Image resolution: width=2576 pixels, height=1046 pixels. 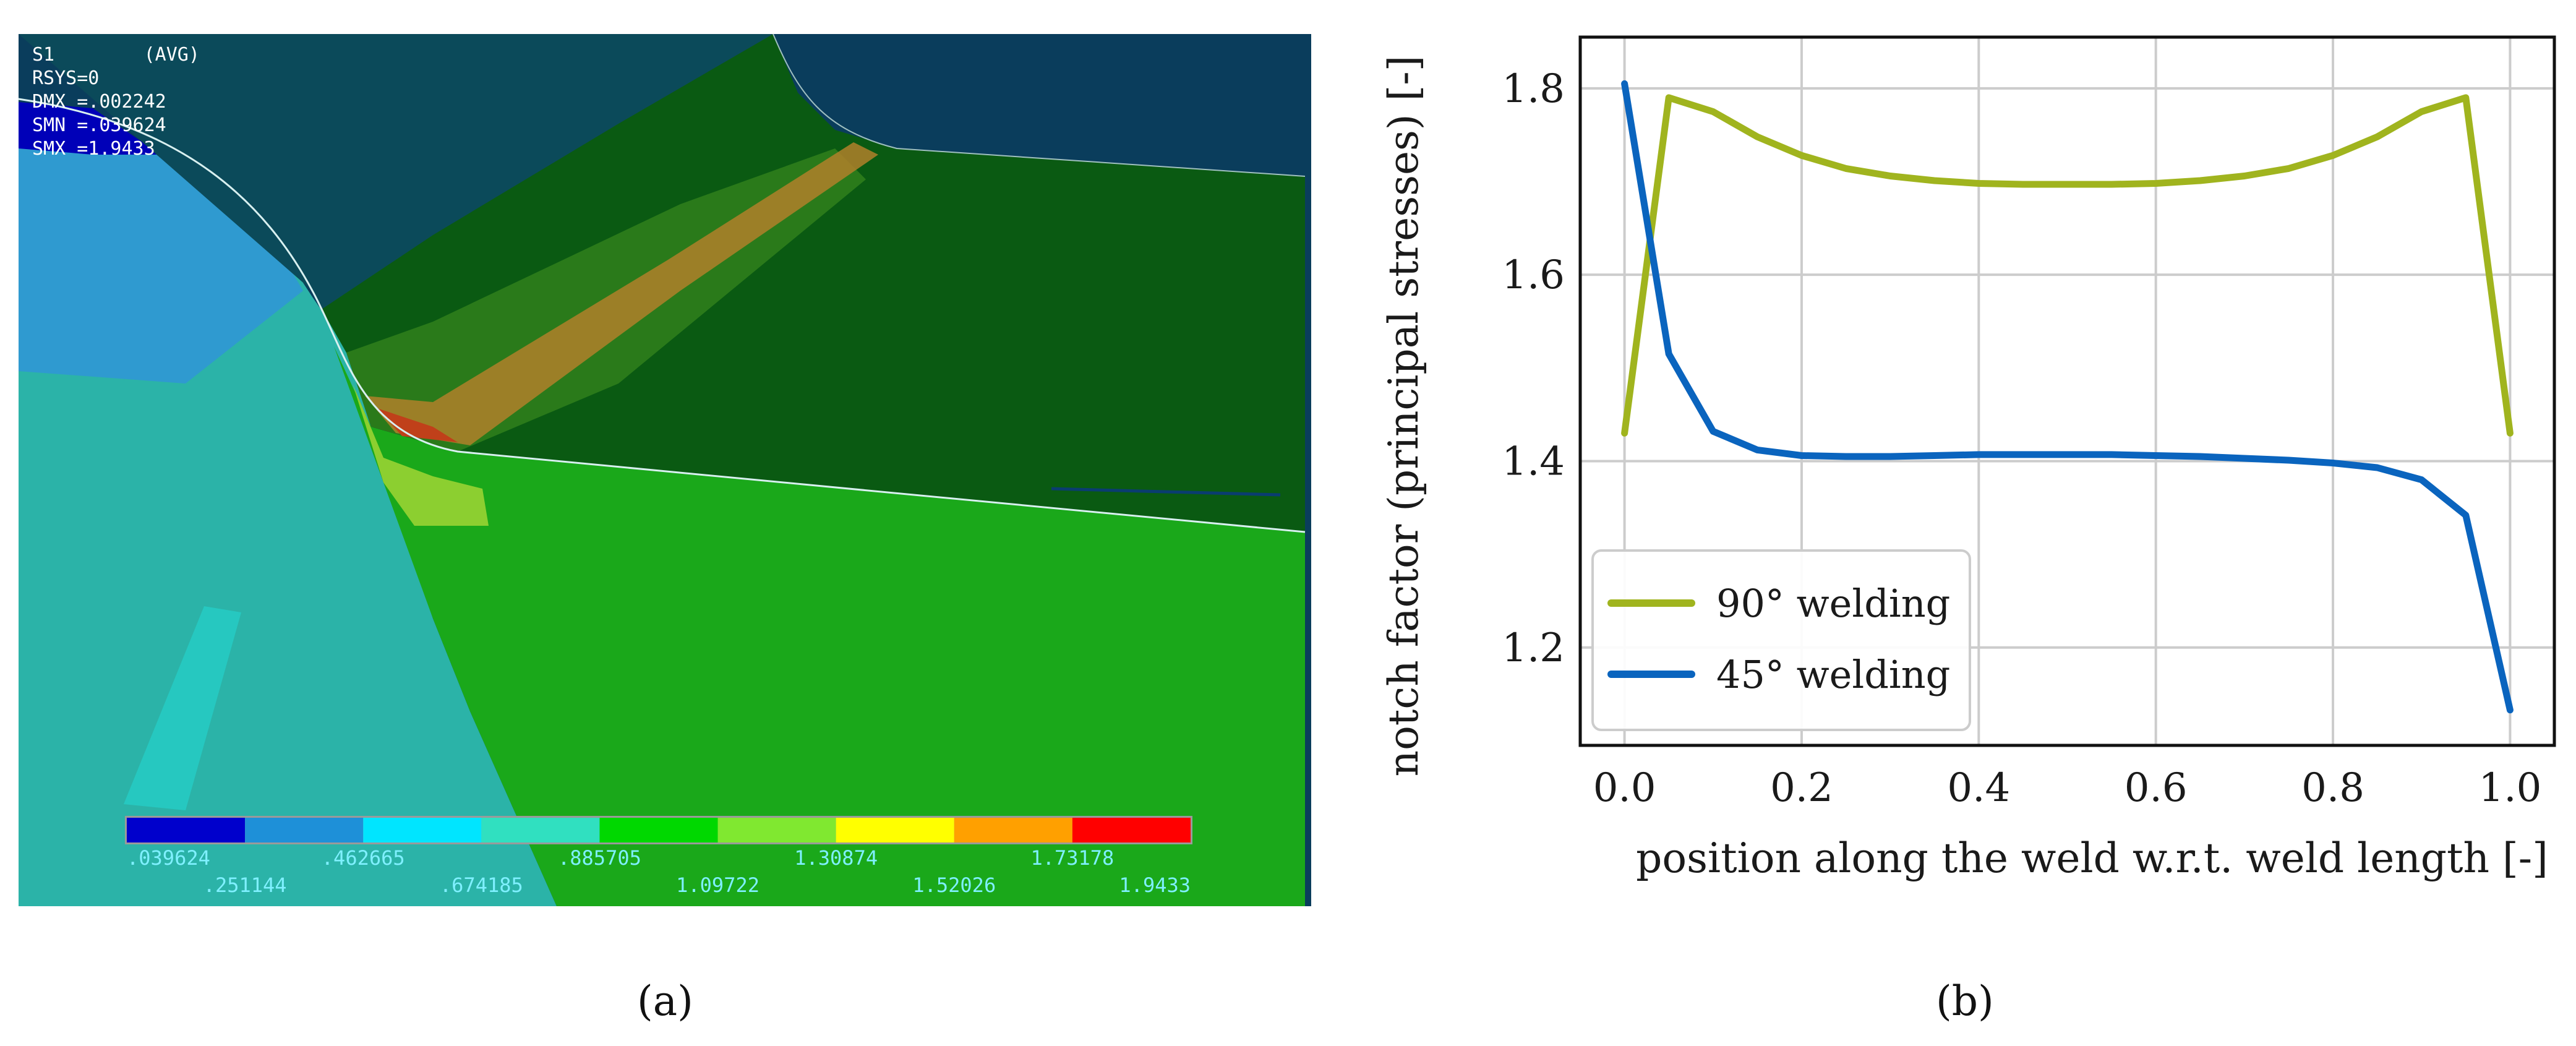 I want to click on series-line, so click(x=2067, y=265).